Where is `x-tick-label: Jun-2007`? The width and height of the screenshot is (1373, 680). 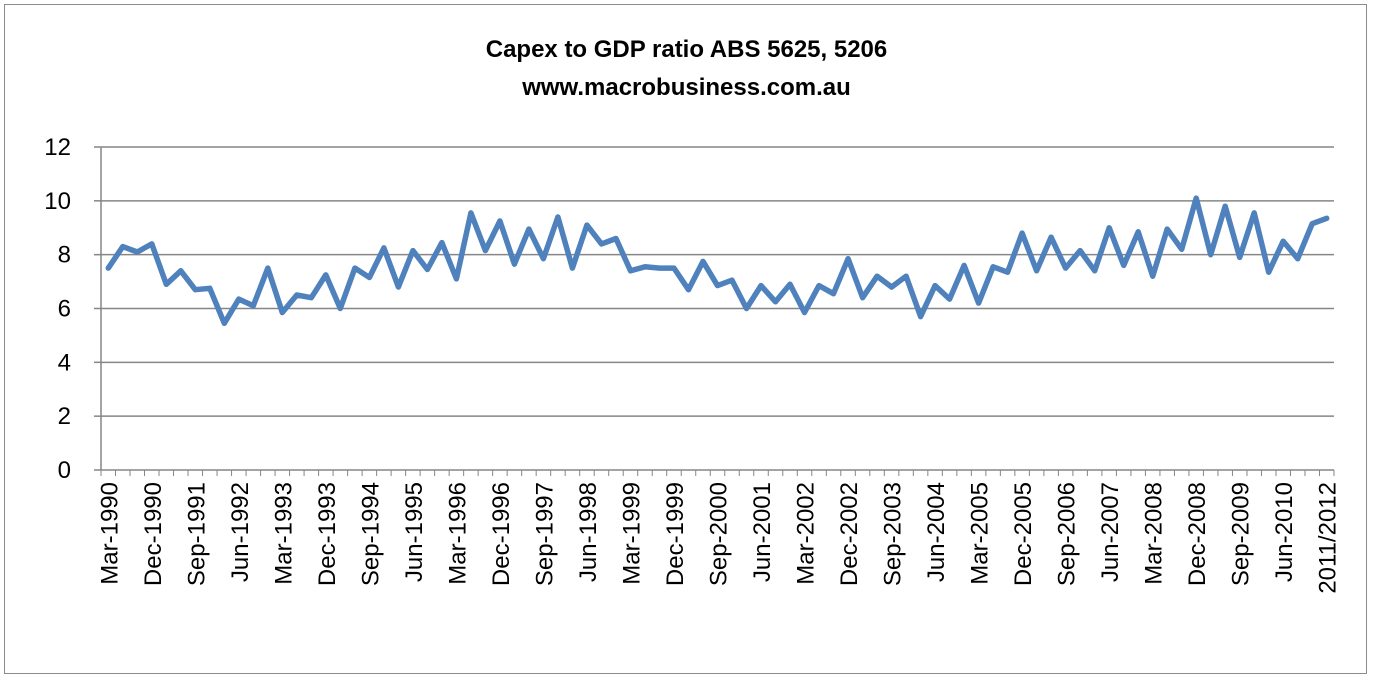 x-tick-label: Jun-2007 is located at coordinates (1110, 532).